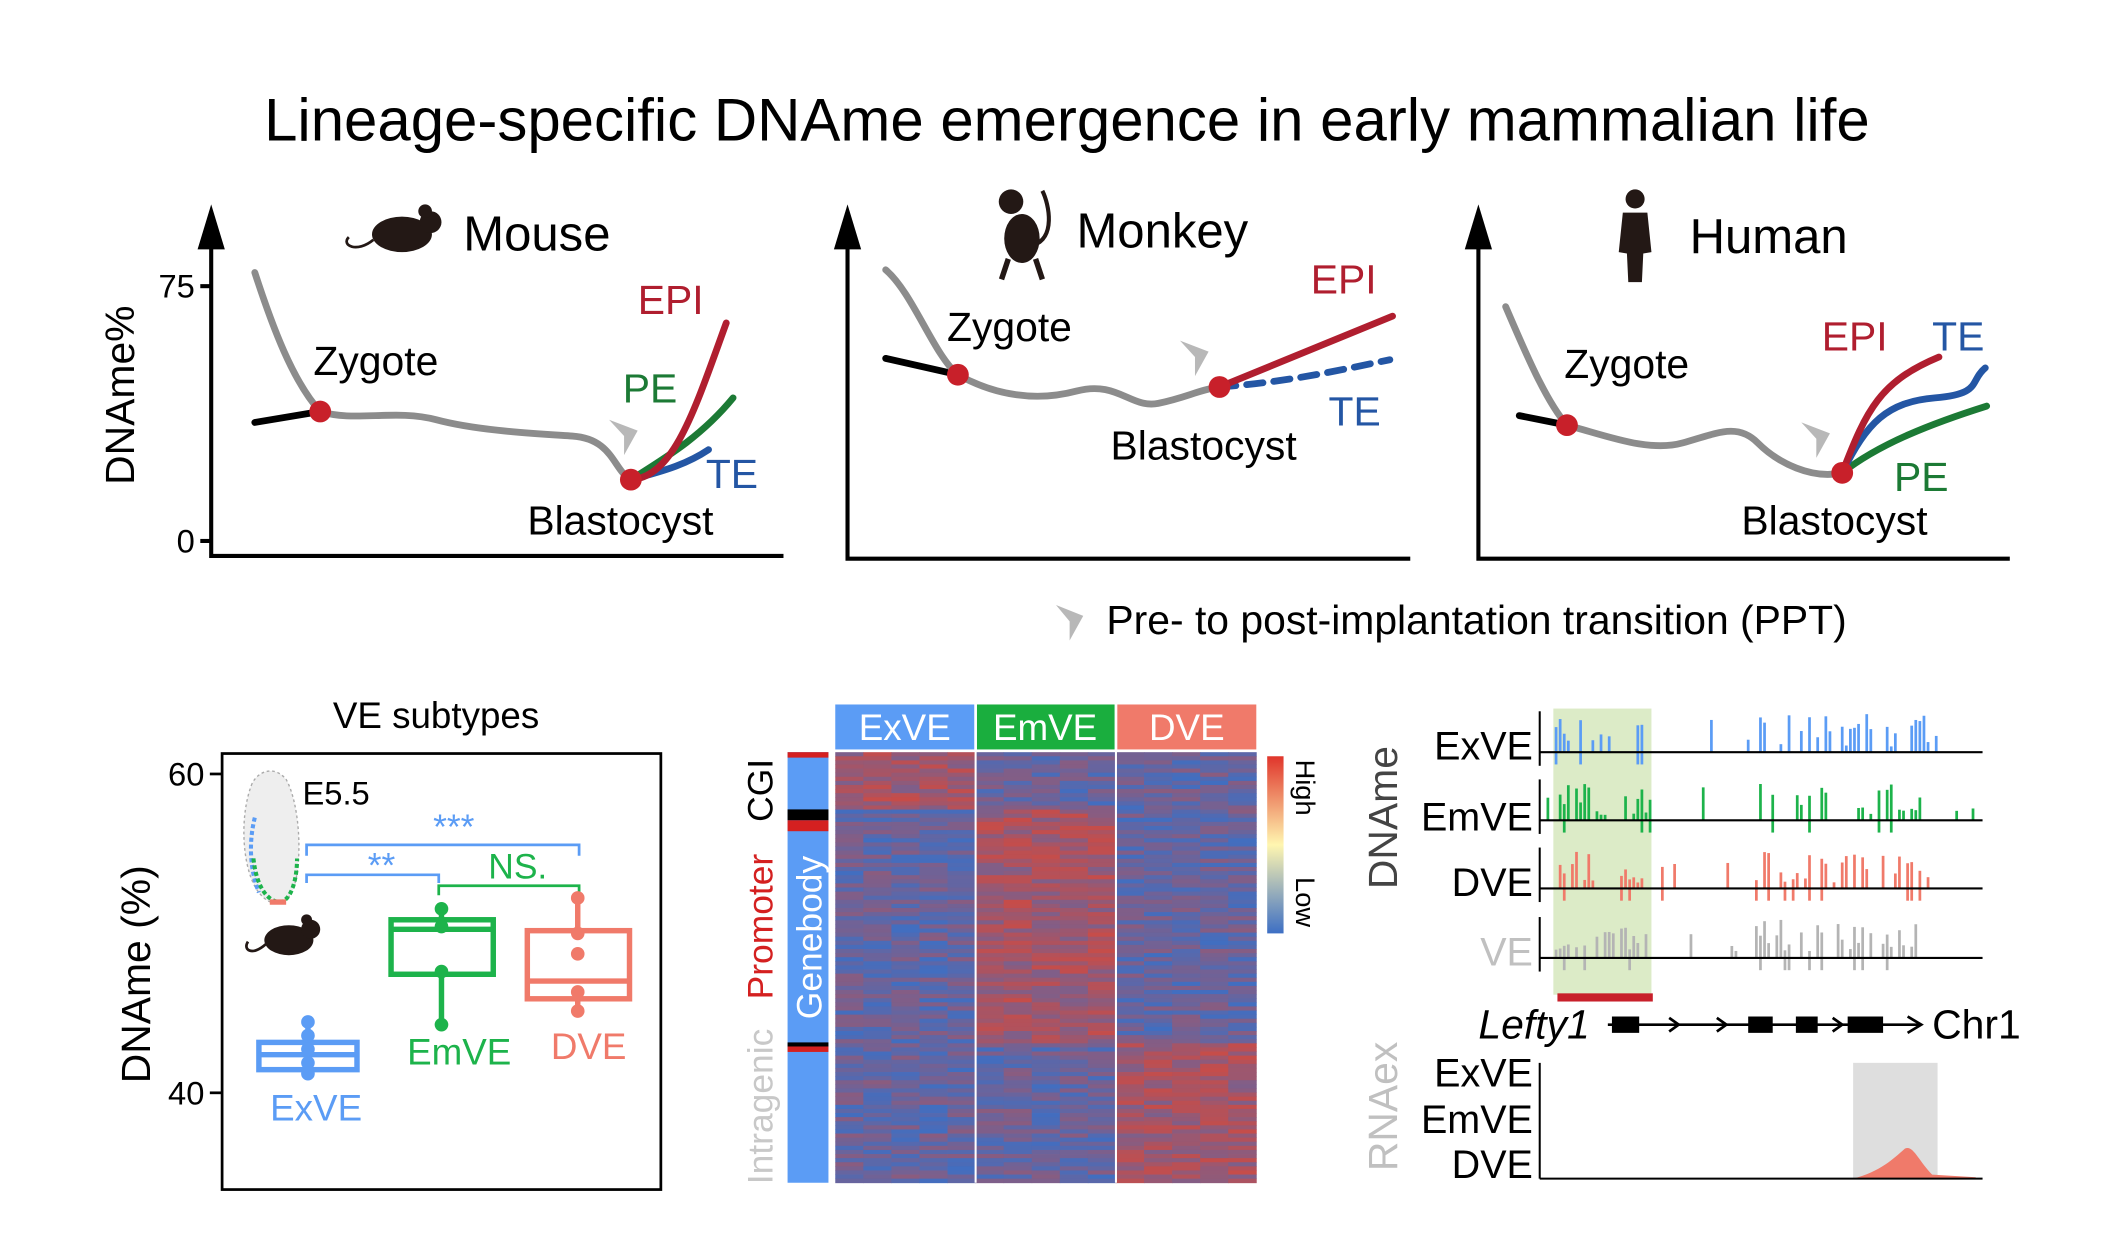  What do you see at coordinates (1483, 747) in the screenshot?
I see `track-label: ExVE` at bounding box center [1483, 747].